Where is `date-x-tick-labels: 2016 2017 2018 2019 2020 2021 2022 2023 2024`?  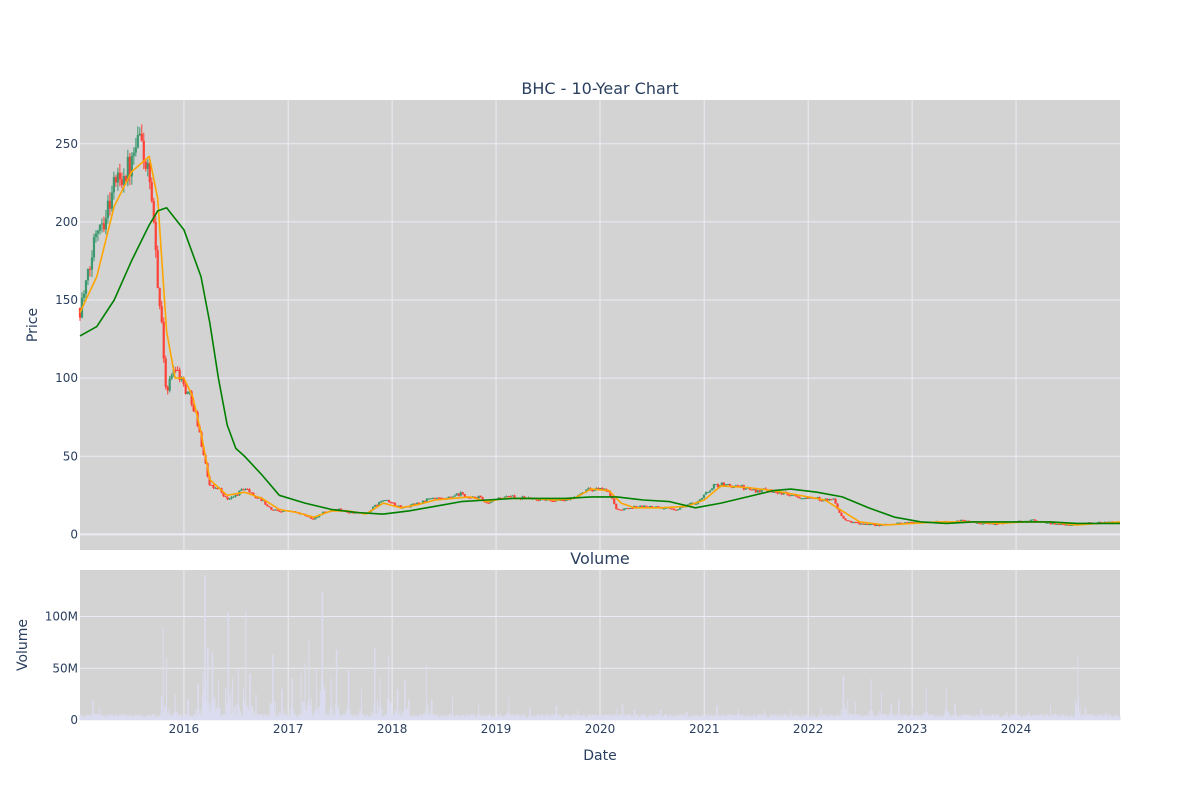 date-x-tick-labels: 2016 2017 2018 2019 2020 2021 2022 2023 2024 is located at coordinates (600, 729).